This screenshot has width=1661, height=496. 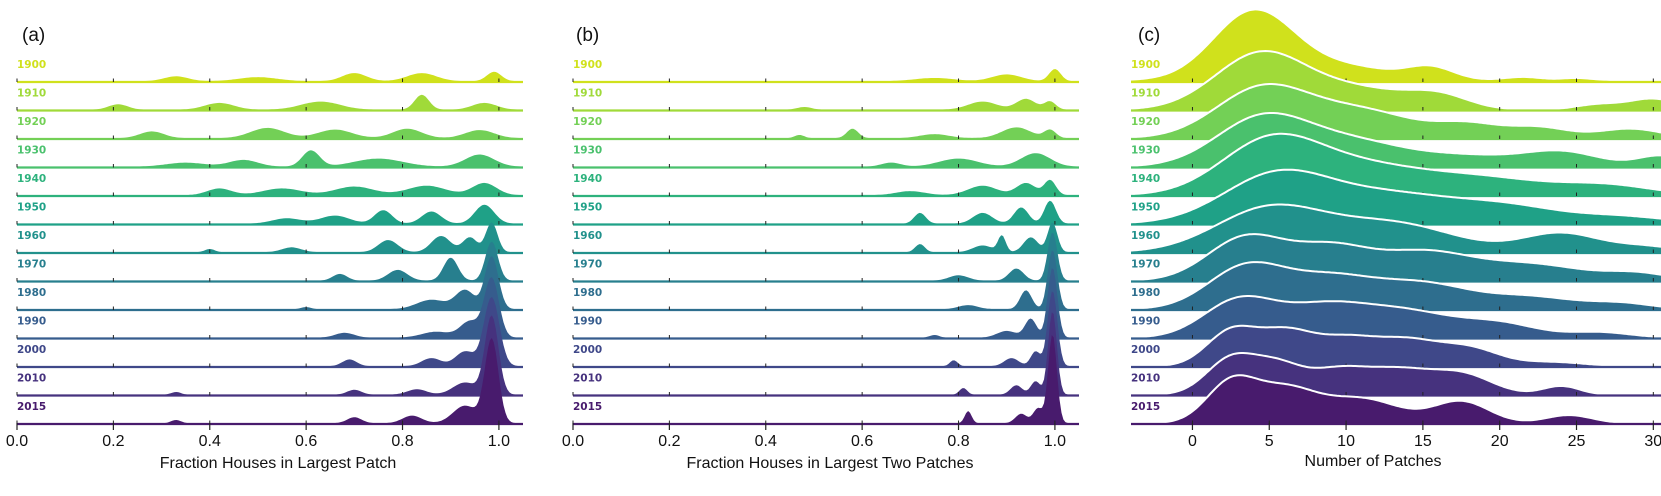 I want to click on ridge-outline-2000, so click(x=1396, y=346).